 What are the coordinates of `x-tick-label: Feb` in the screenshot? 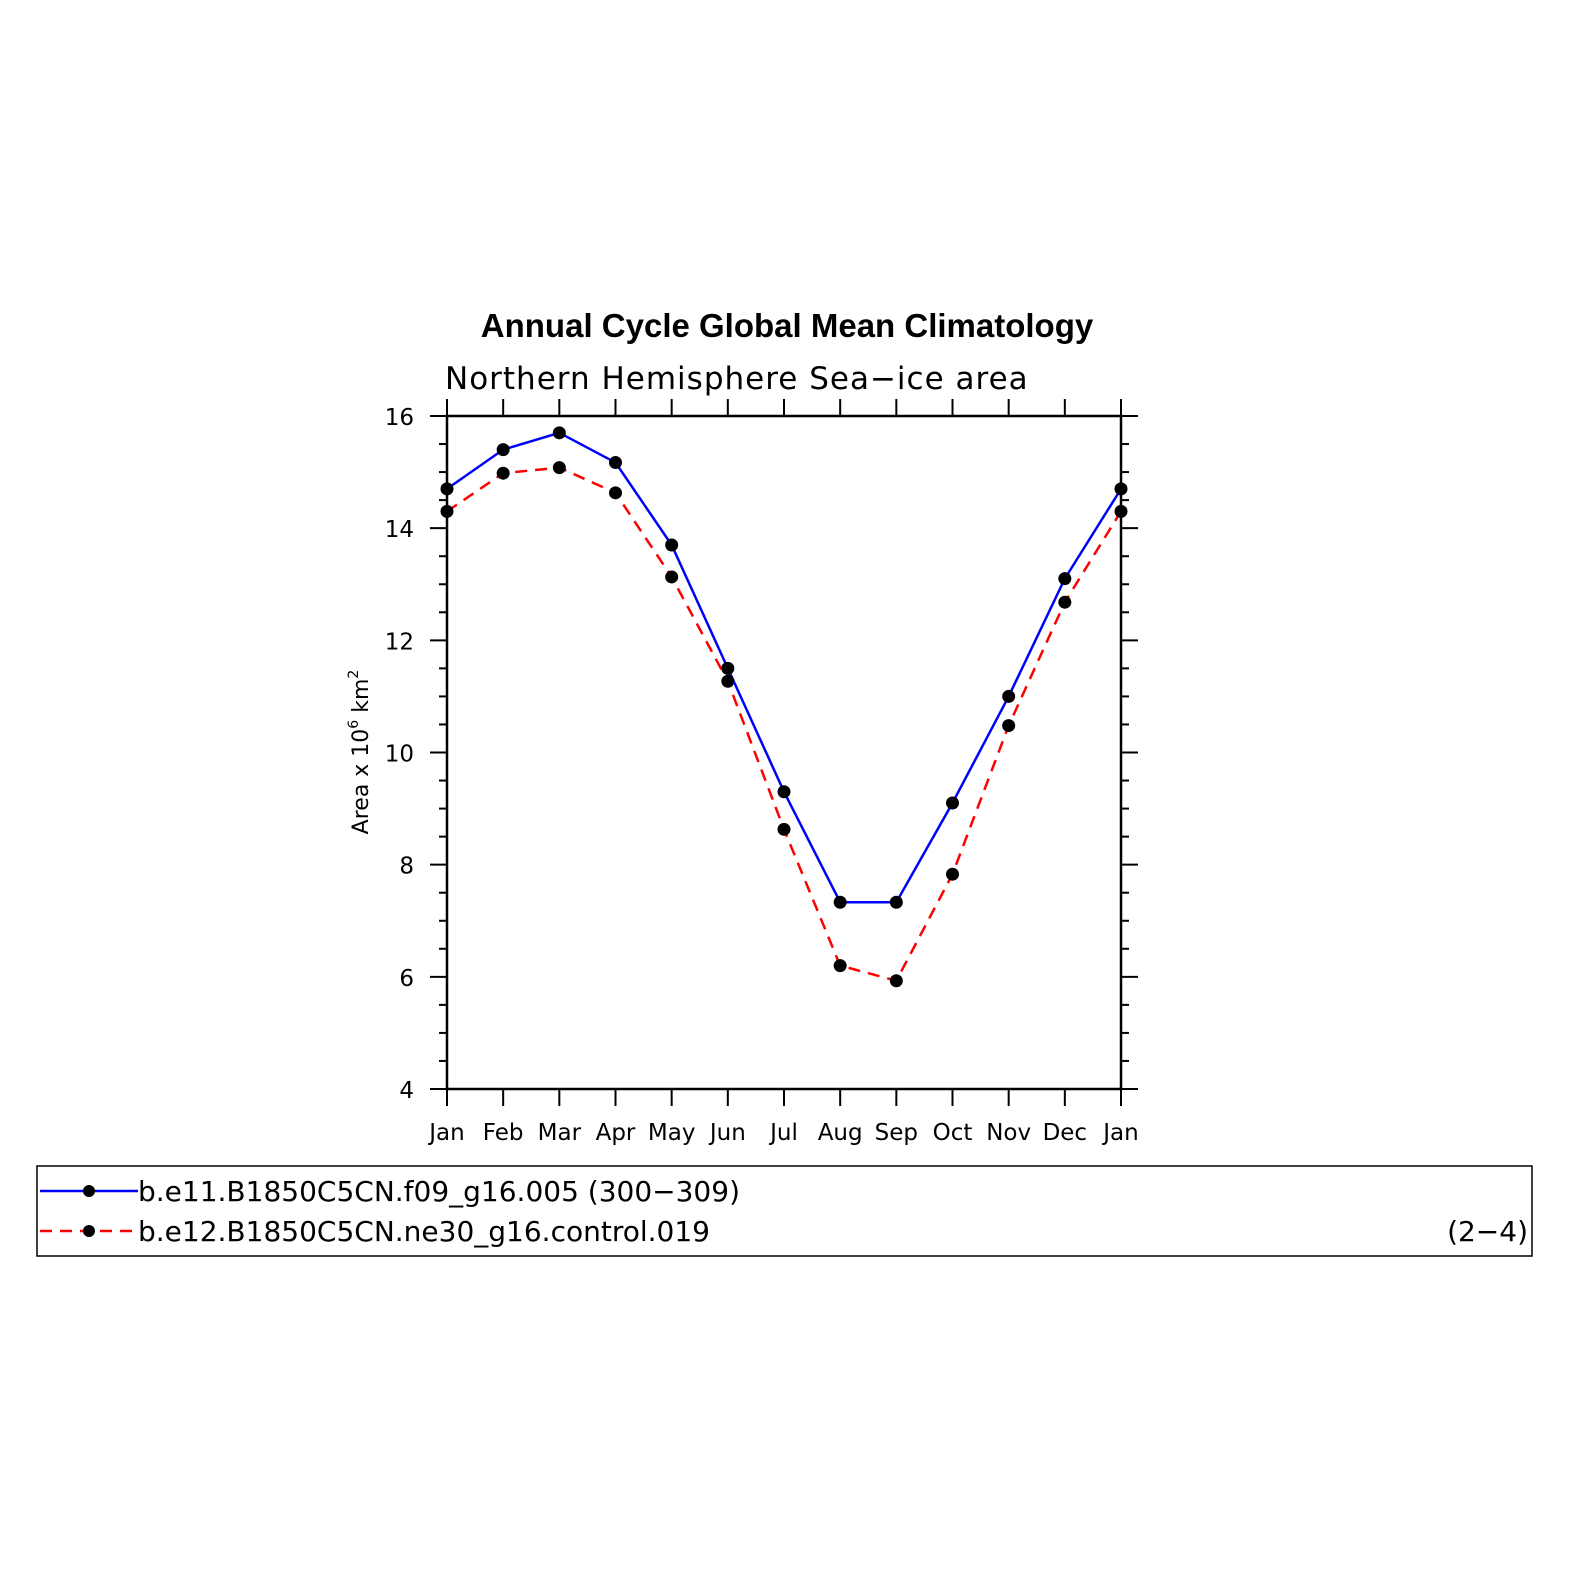 It's located at (503, 1133).